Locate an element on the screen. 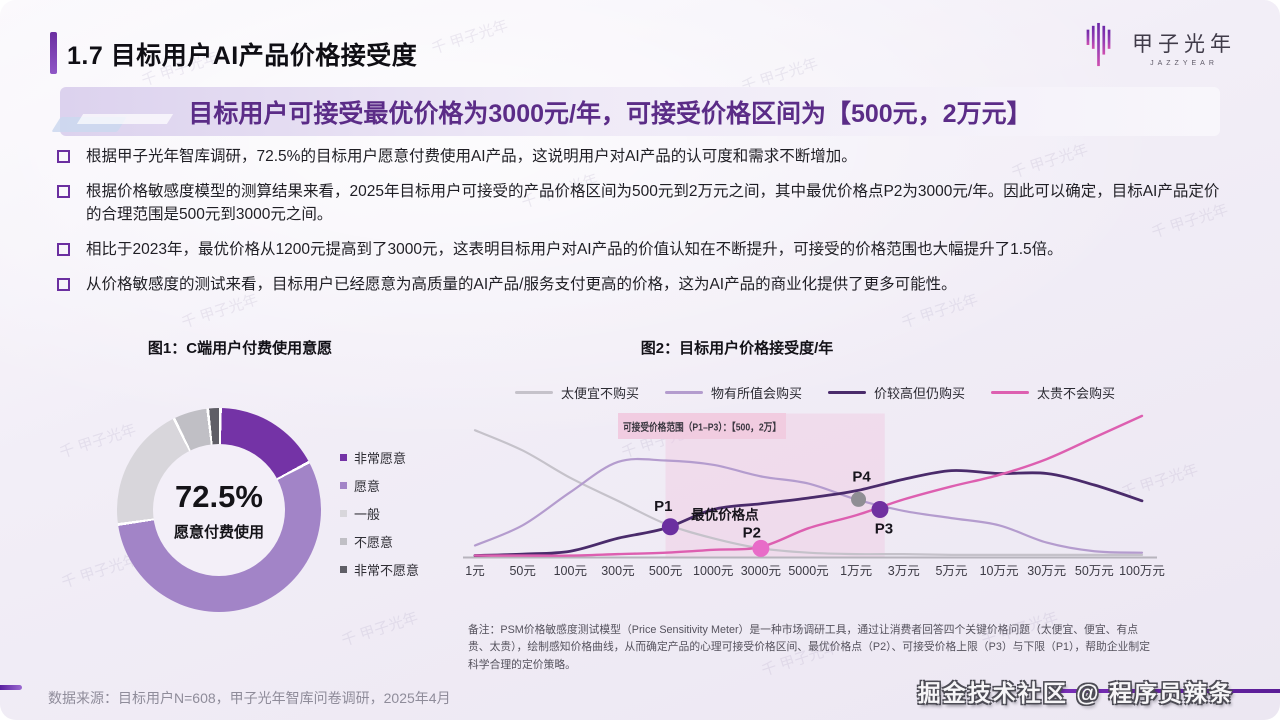  band-label-box is located at coordinates (702, 426).